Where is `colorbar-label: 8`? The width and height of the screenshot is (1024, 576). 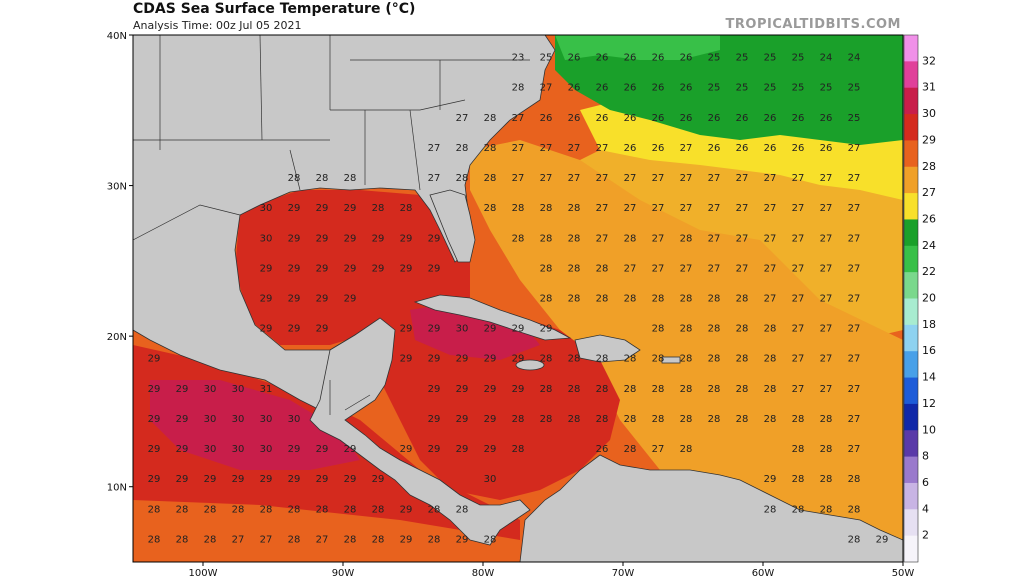
colorbar-label: 8 is located at coordinates (925, 456).